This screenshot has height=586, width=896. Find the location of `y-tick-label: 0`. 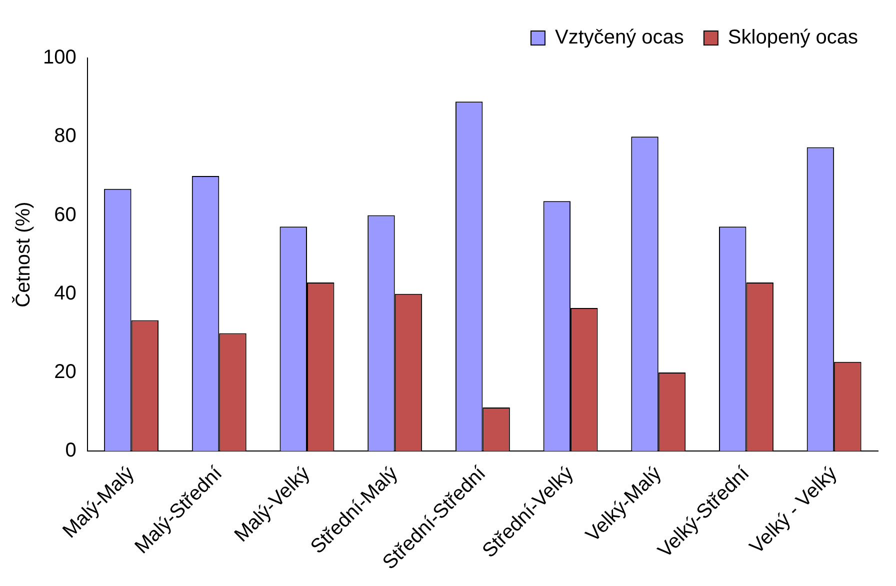

y-tick-label: 0 is located at coordinates (70, 451).